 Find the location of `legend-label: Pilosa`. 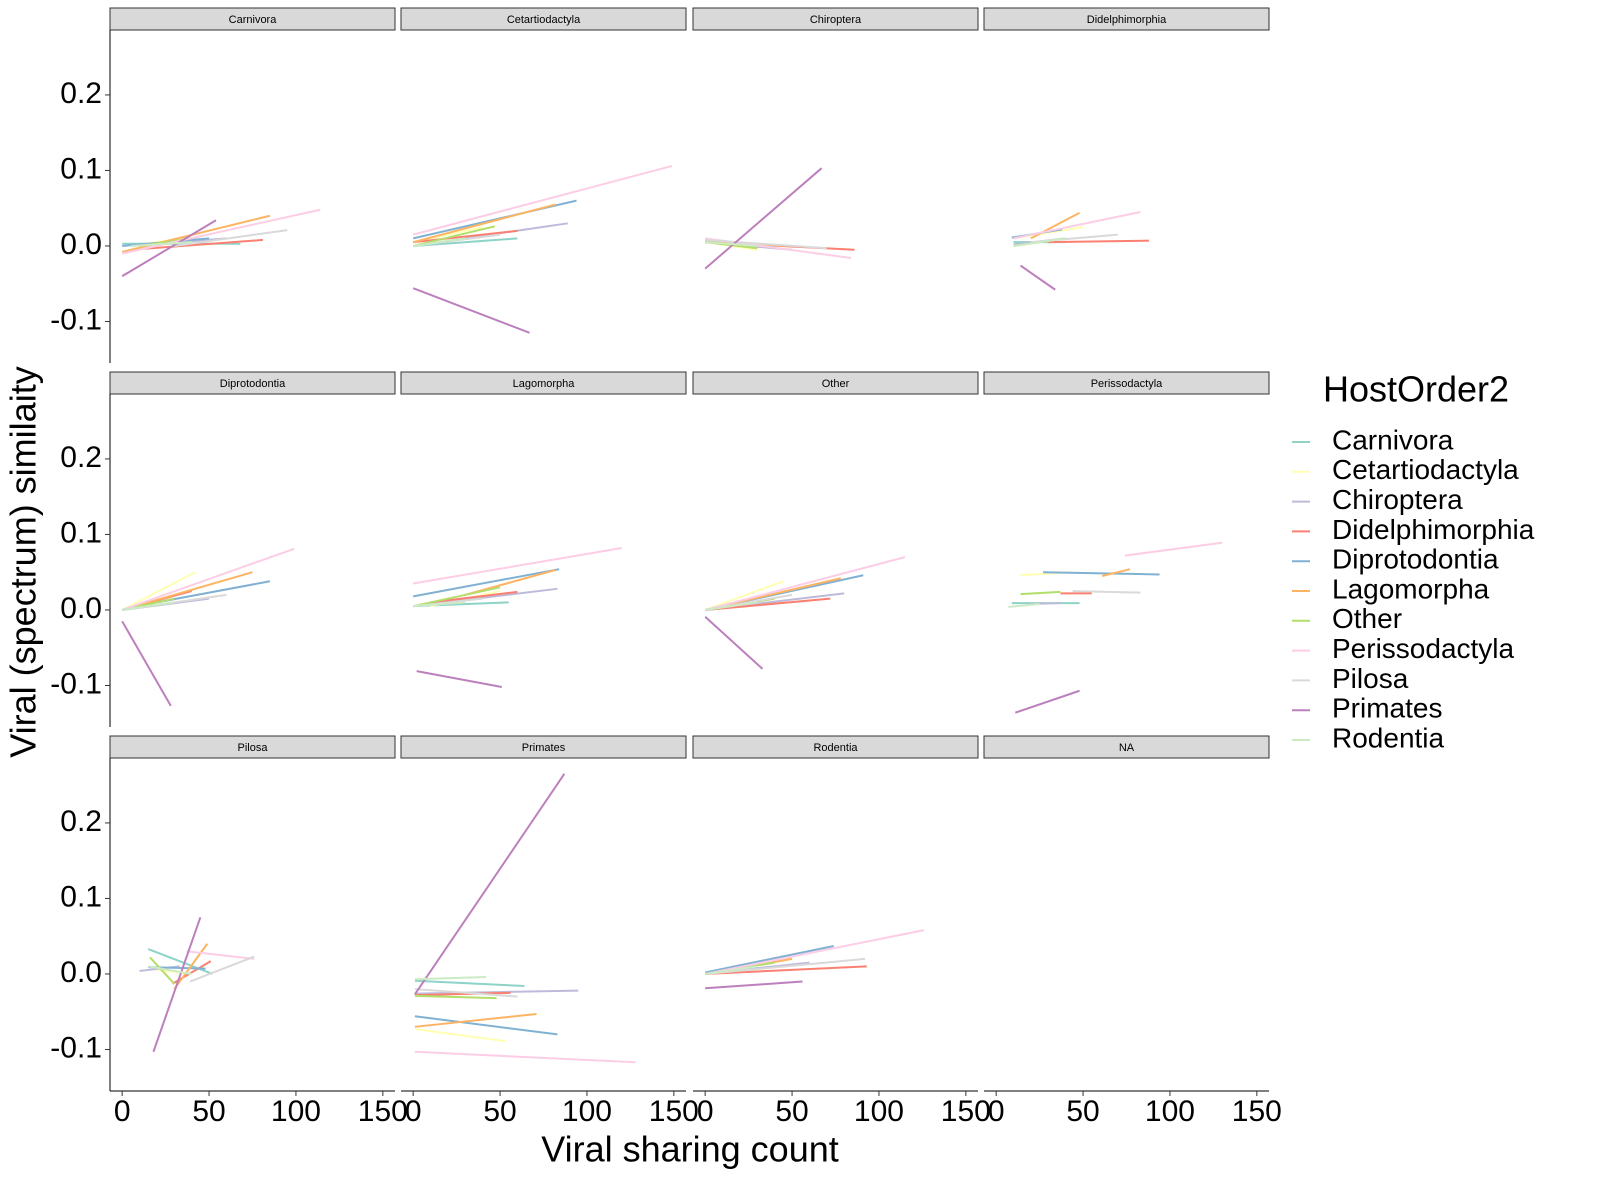

legend-label: Pilosa is located at coordinates (1370, 678).